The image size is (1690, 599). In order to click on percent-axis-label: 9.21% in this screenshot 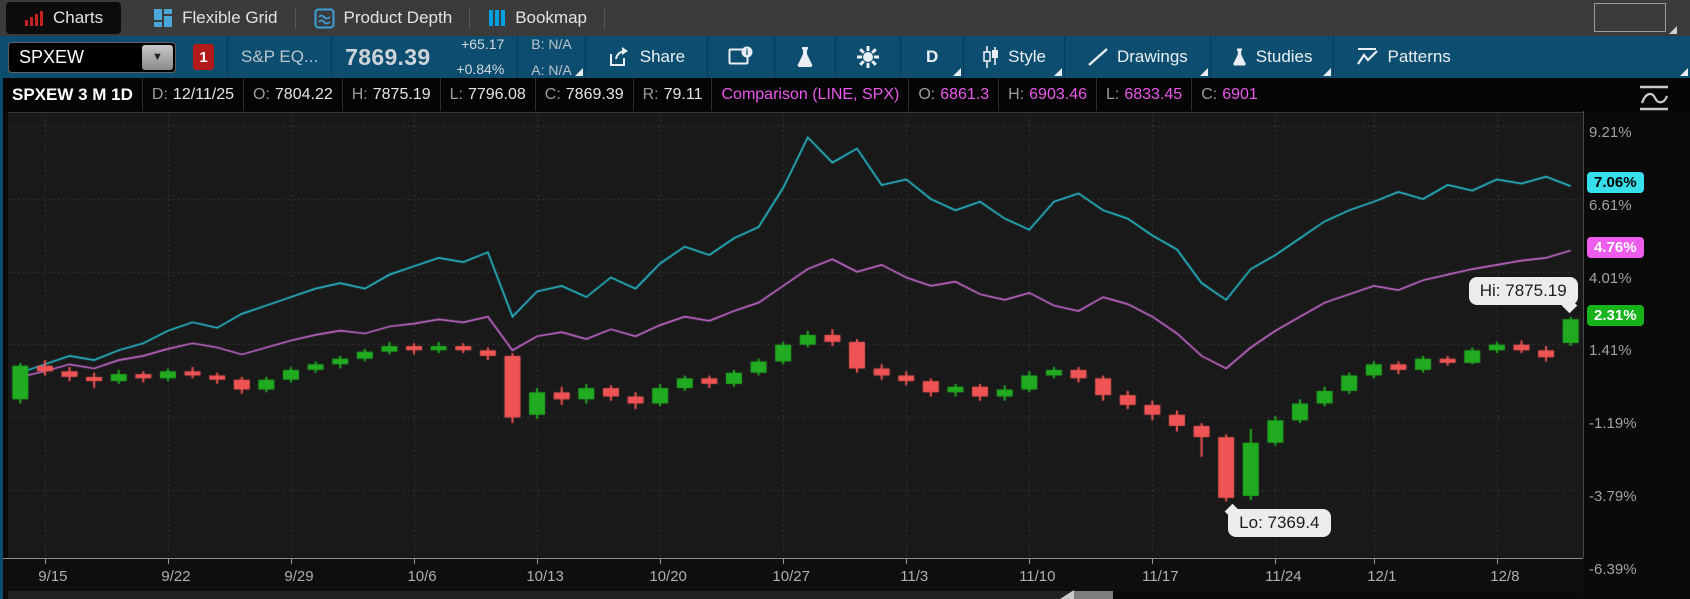, I will do `click(1610, 132)`.